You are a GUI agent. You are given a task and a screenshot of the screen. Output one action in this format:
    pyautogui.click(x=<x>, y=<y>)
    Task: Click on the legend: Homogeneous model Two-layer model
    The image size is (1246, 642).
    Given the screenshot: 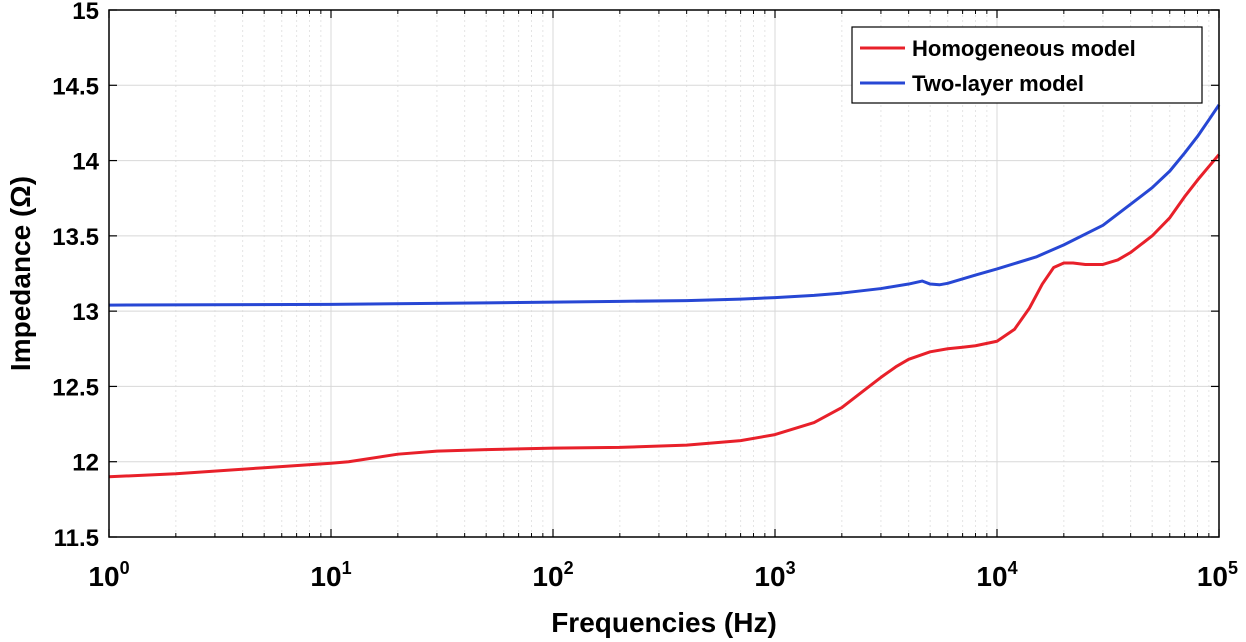 What is the action you would take?
    pyautogui.click(x=1027, y=65)
    